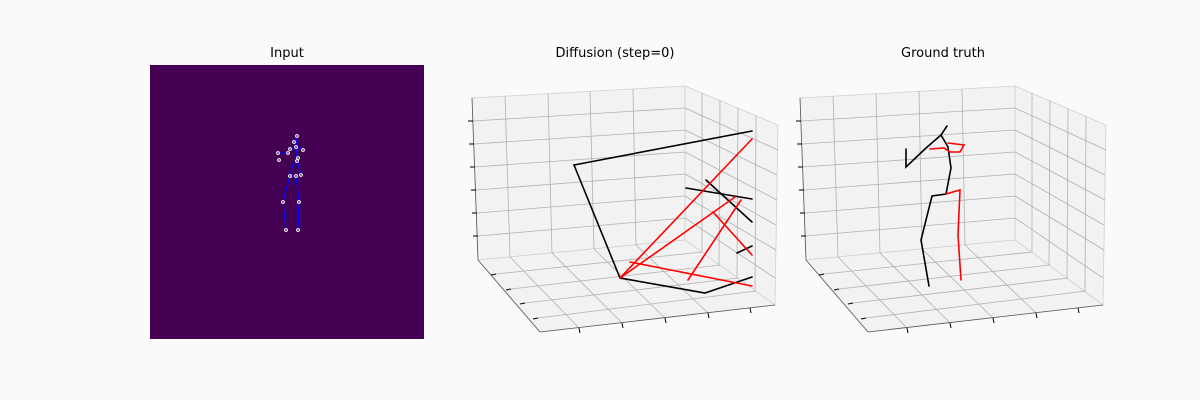 The width and height of the screenshot is (1200, 400). What do you see at coordinates (290, 183) in the screenshot?
I see `keypoints-2d` at bounding box center [290, 183].